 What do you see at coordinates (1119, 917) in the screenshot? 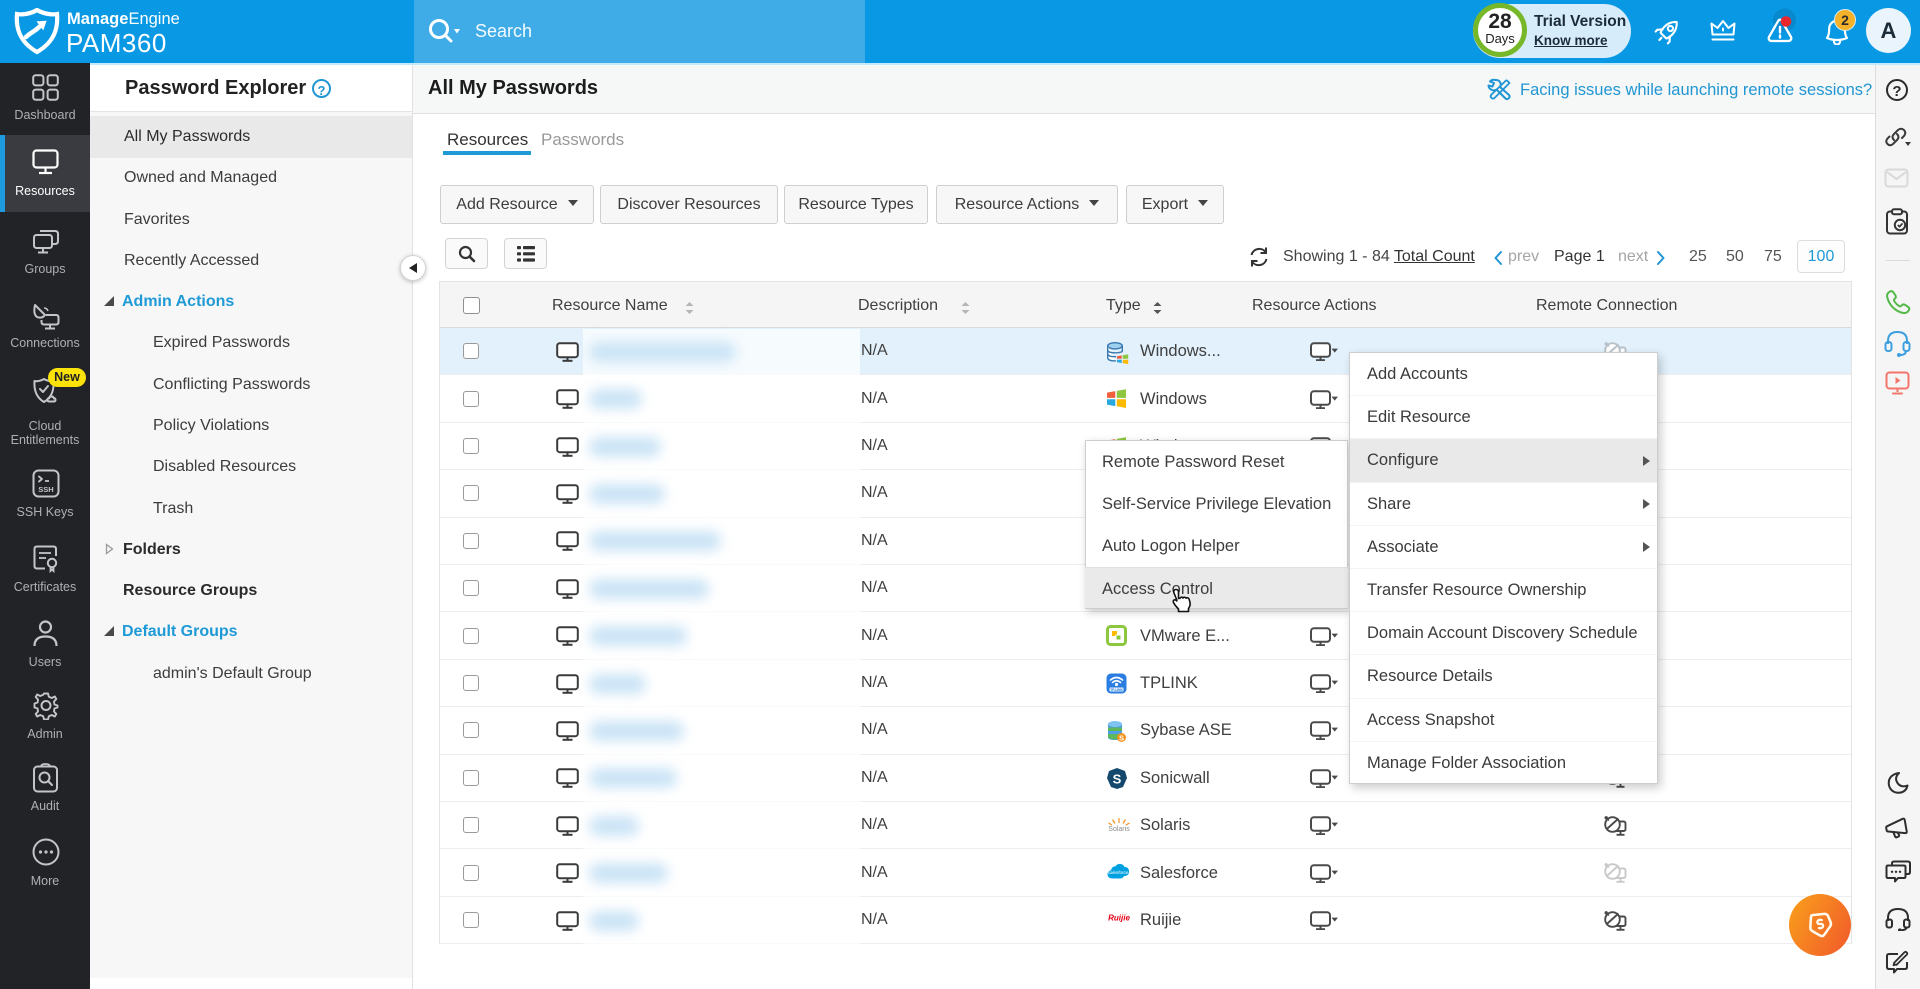
I see `svg-text: Ruijie` at bounding box center [1119, 917].